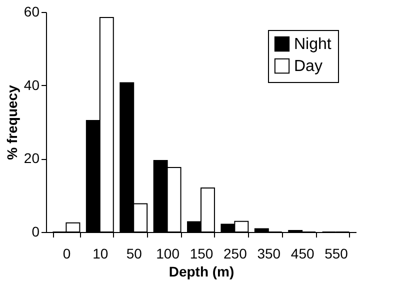 The image size is (400, 299). What do you see at coordinates (269, 254) in the screenshot?
I see `x-tick-label: 350` at bounding box center [269, 254].